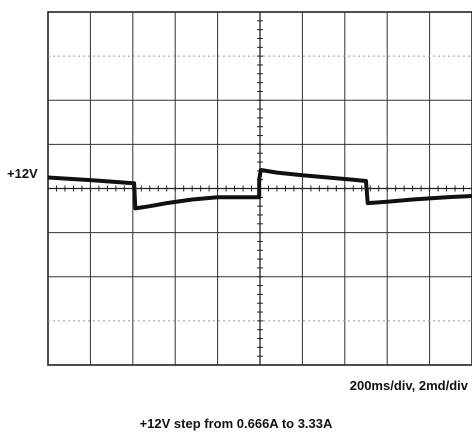 This screenshot has height=438, width=472. Describe the element at coordinates (236, 423) in the screenshot. I see `chart-caption: +12V step from 0.666A to 3.33A` at that location.